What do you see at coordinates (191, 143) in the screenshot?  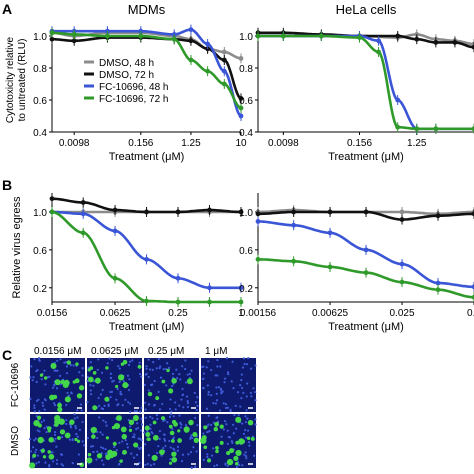 I see `x-tick-label: 1.25` at bounding box center [191, 143].